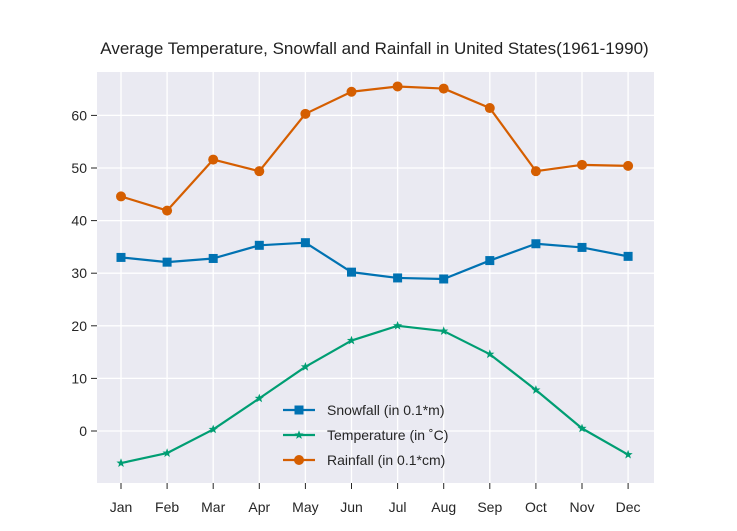 The height and width of the screenshot is (531, 737). I want to click on y-tick-label: 40, so click(79, 221).